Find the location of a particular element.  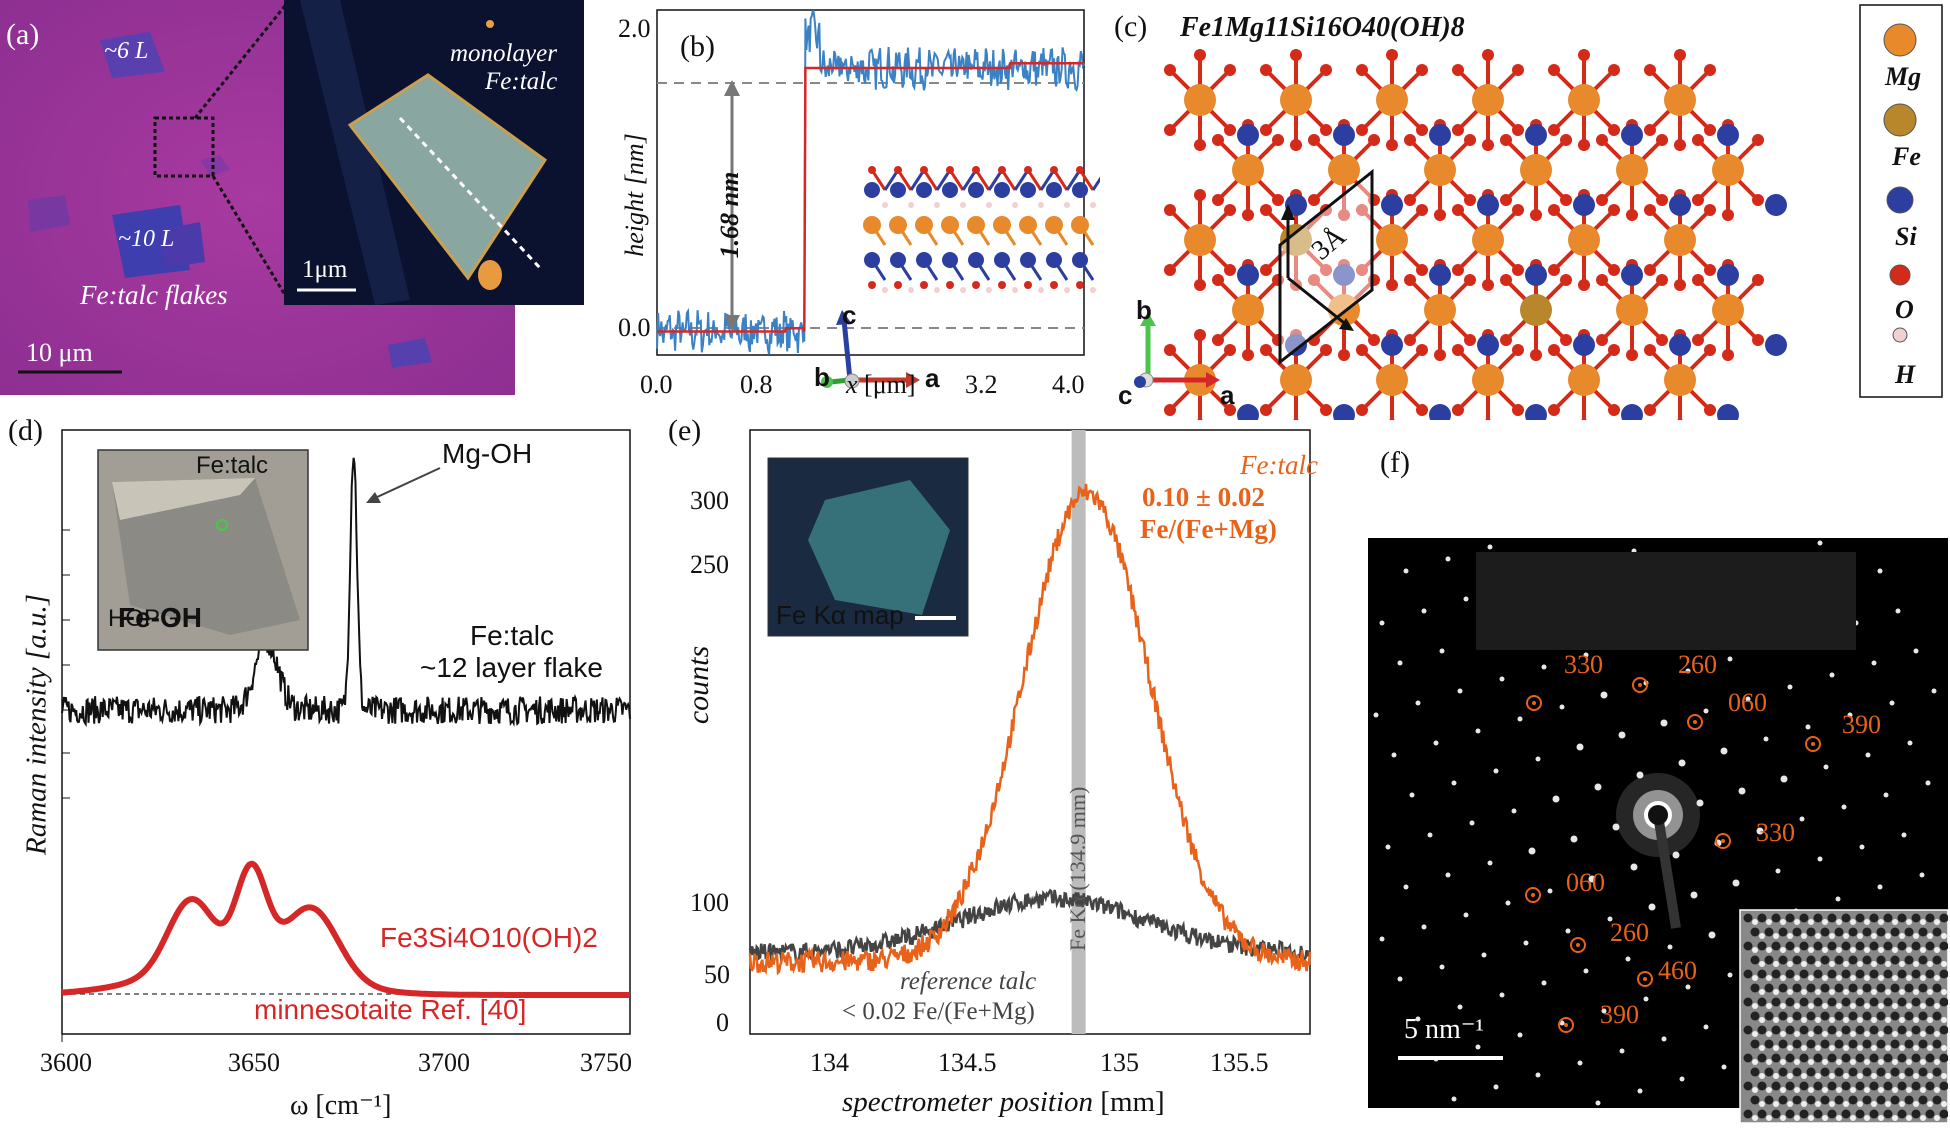

ytick-0: 0 is located at coordinates (722, 1022).